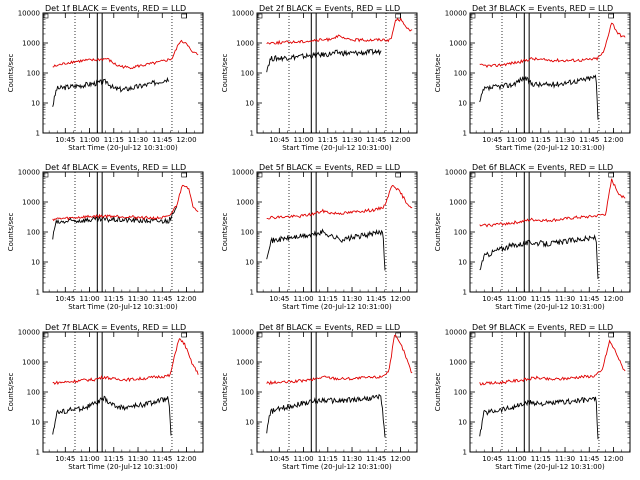 The image size is (640, 480). I want to click on panel-title: Det 2f BLACK = Events, RED = LLD, so click(329, 8).